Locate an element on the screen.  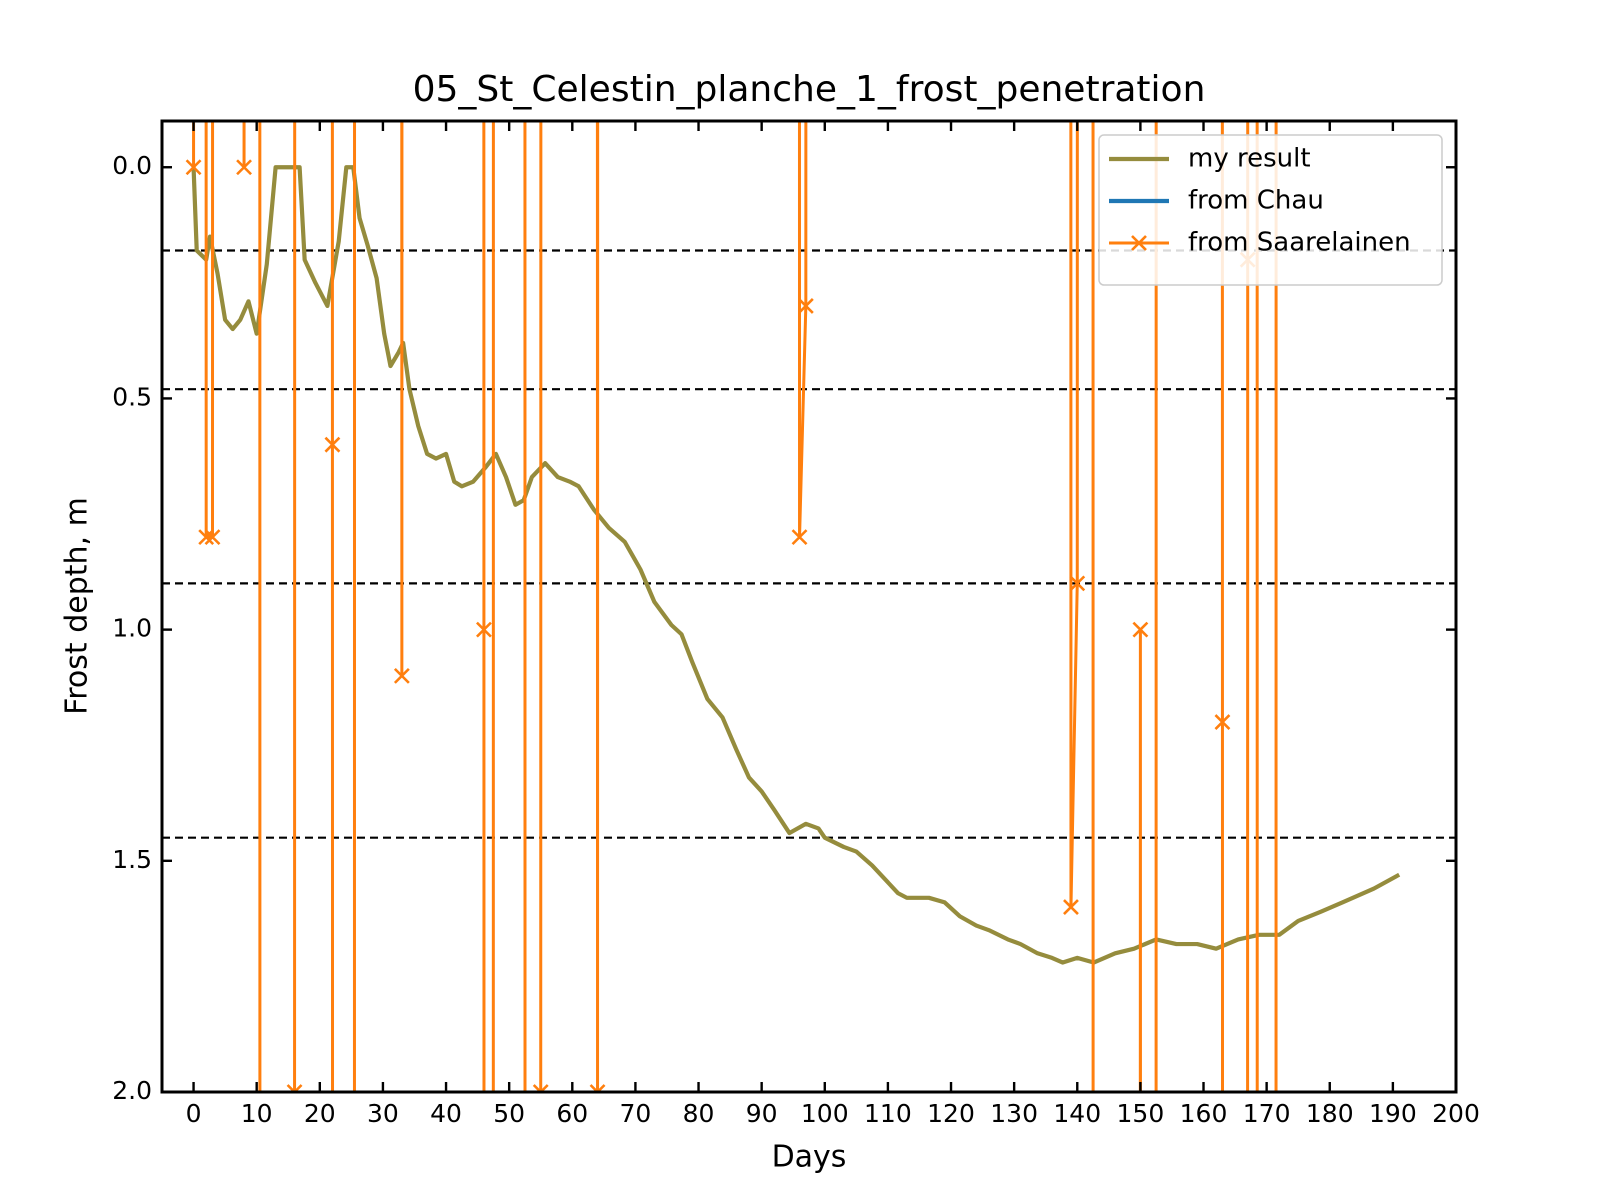
x-tick-label: 200 is located at coordinates (1456, 1113).